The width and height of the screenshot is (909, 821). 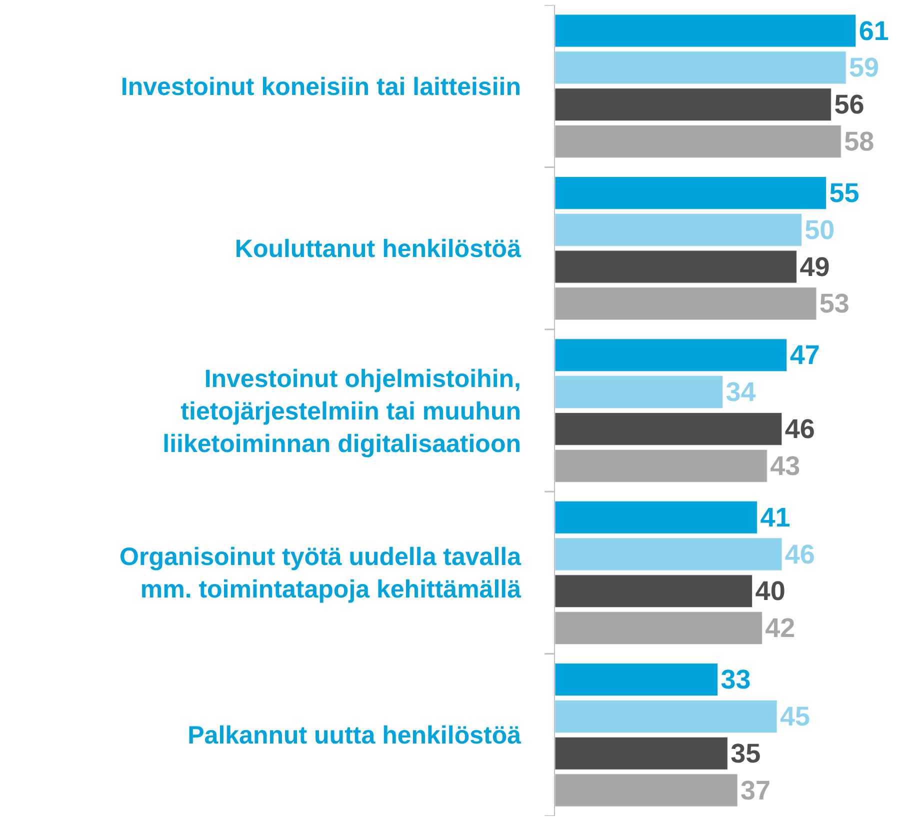 What do you see at coordinates (864, 67) in the screenshot?
I see `data-label: 59` at bounding box center [864, 67].